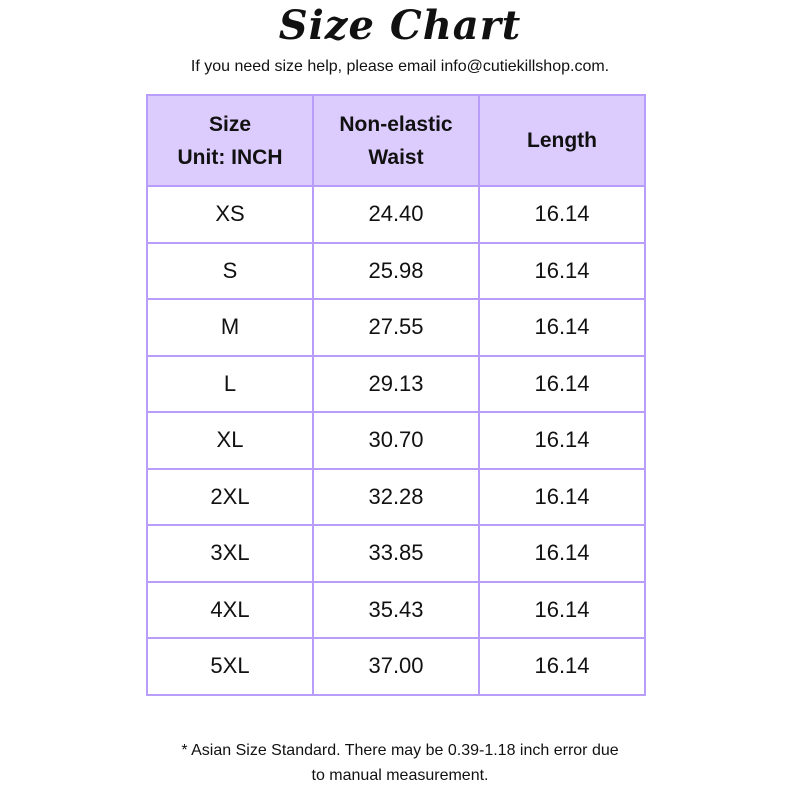 The image size is (800, 800). What do you see at coordinates (230, 440) in the screenshot?
I see `size-cell: XL` at bounding box center [230, 440].